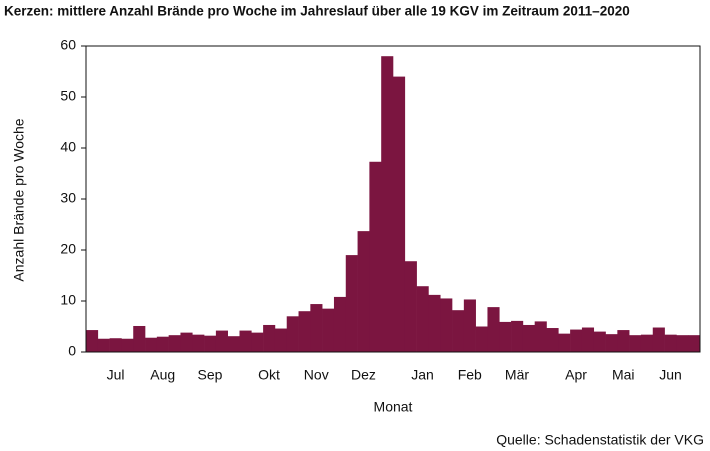  Describe the element at coordinates (68, 249) in the screenshot. I see `y-tick-label: 20` at that location.